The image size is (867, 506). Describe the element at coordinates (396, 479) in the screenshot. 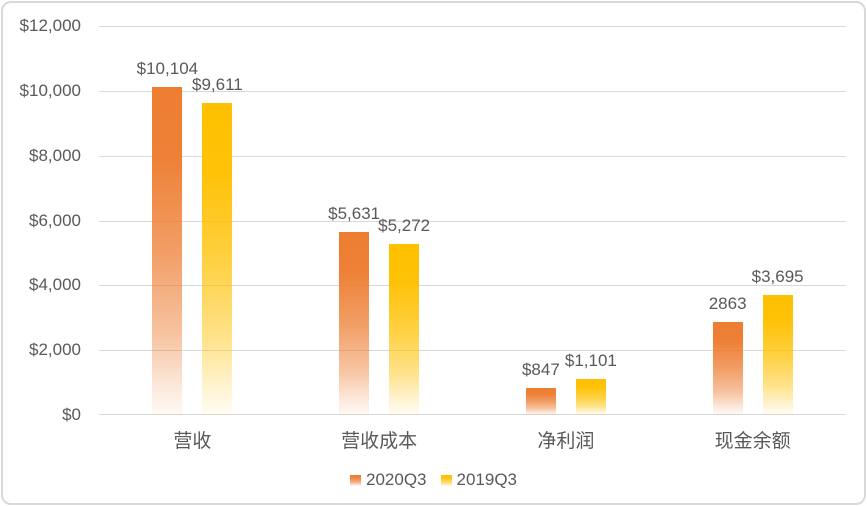

I see `legend-label: 2020Q3` at that location.